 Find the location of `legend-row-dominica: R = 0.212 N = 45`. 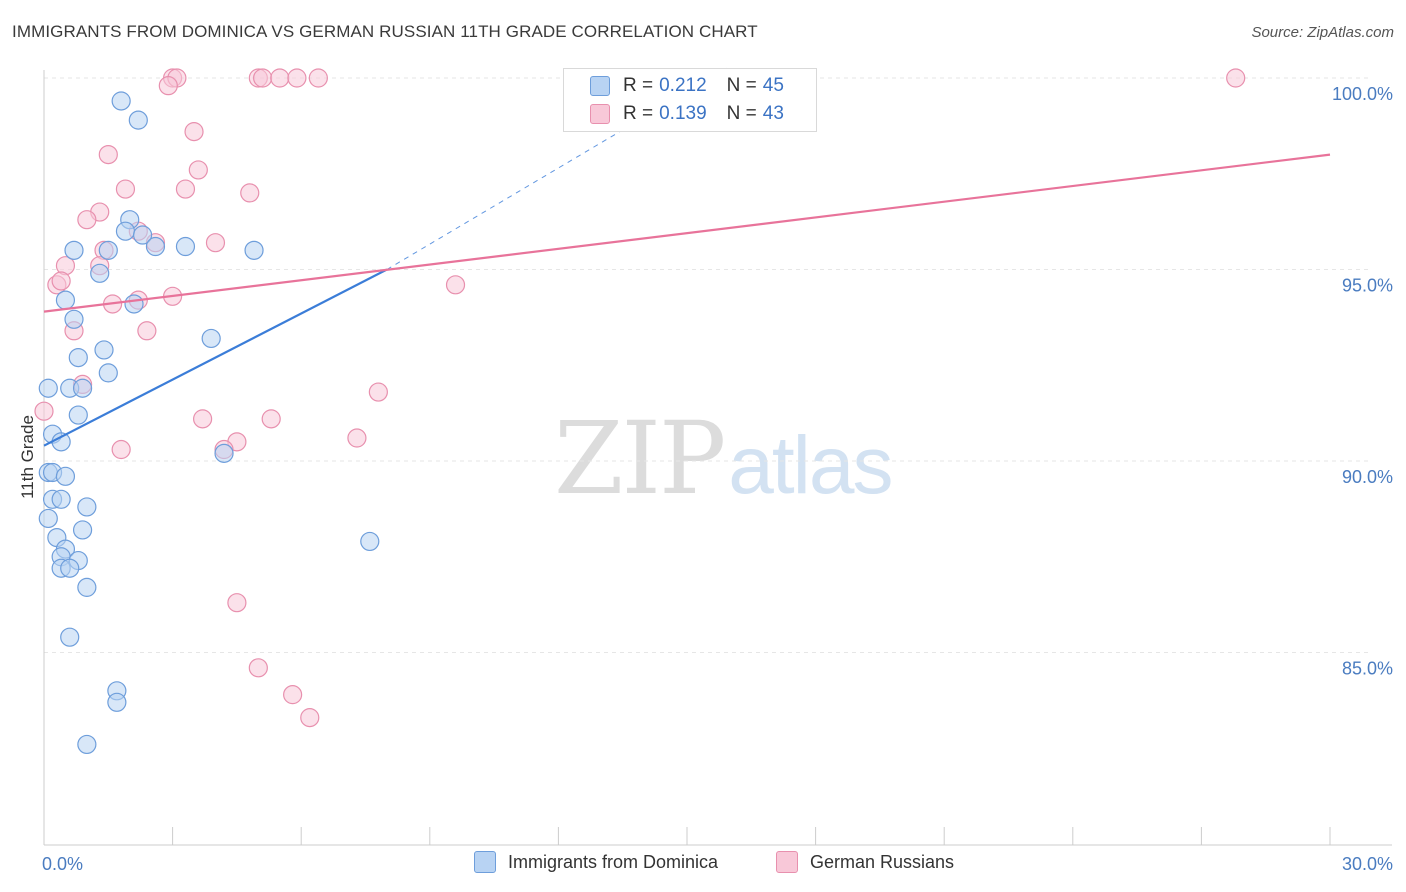

legend-row-dominica: R = 0.212 N = 45 is located at coordinates (674, 86).